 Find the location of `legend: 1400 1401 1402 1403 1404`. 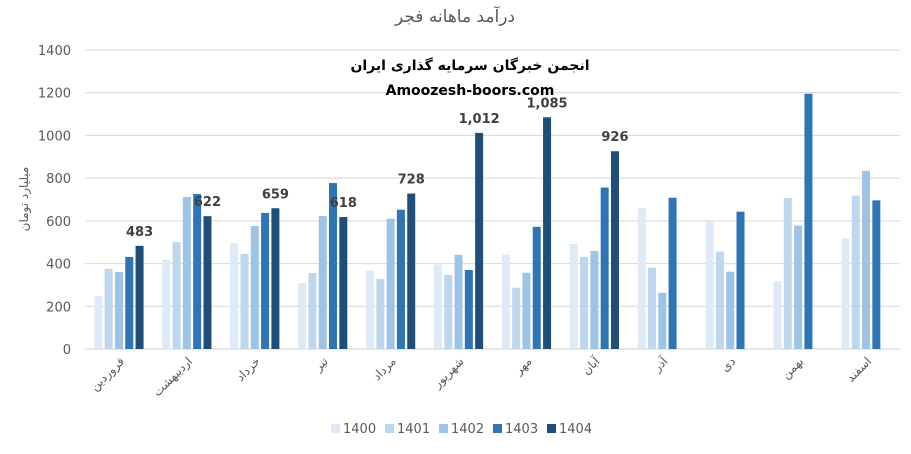

legend: 1400 1401 1402 1403 1404 is located at coordinates (461, 429).